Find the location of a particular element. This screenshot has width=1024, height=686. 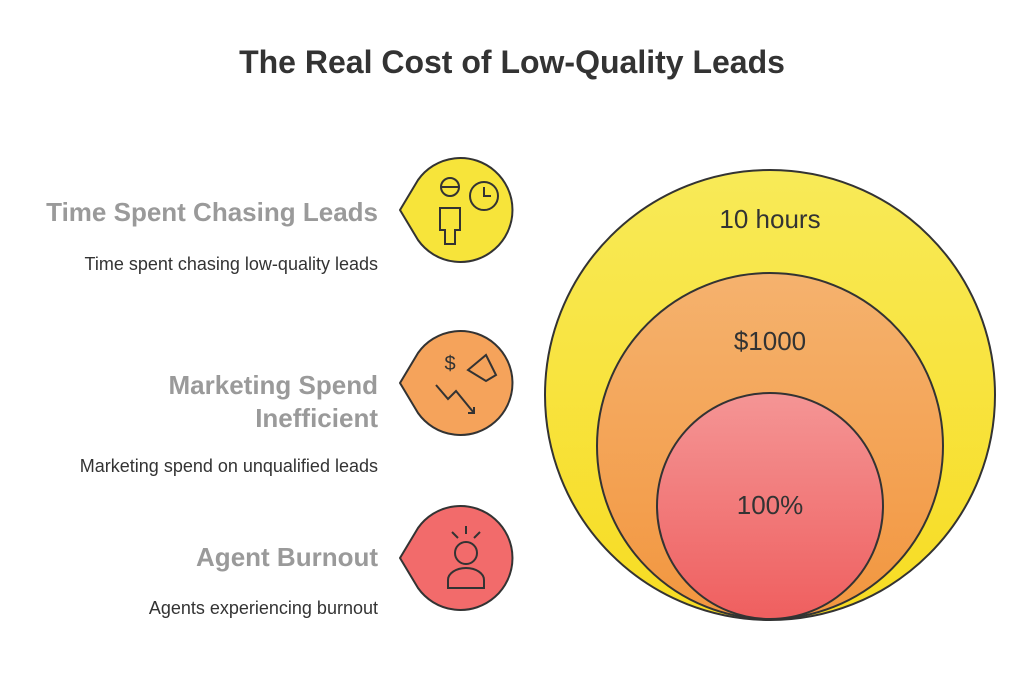

title: The Real Cost of Low-Quality Leads is located at coordinates (512, 62).